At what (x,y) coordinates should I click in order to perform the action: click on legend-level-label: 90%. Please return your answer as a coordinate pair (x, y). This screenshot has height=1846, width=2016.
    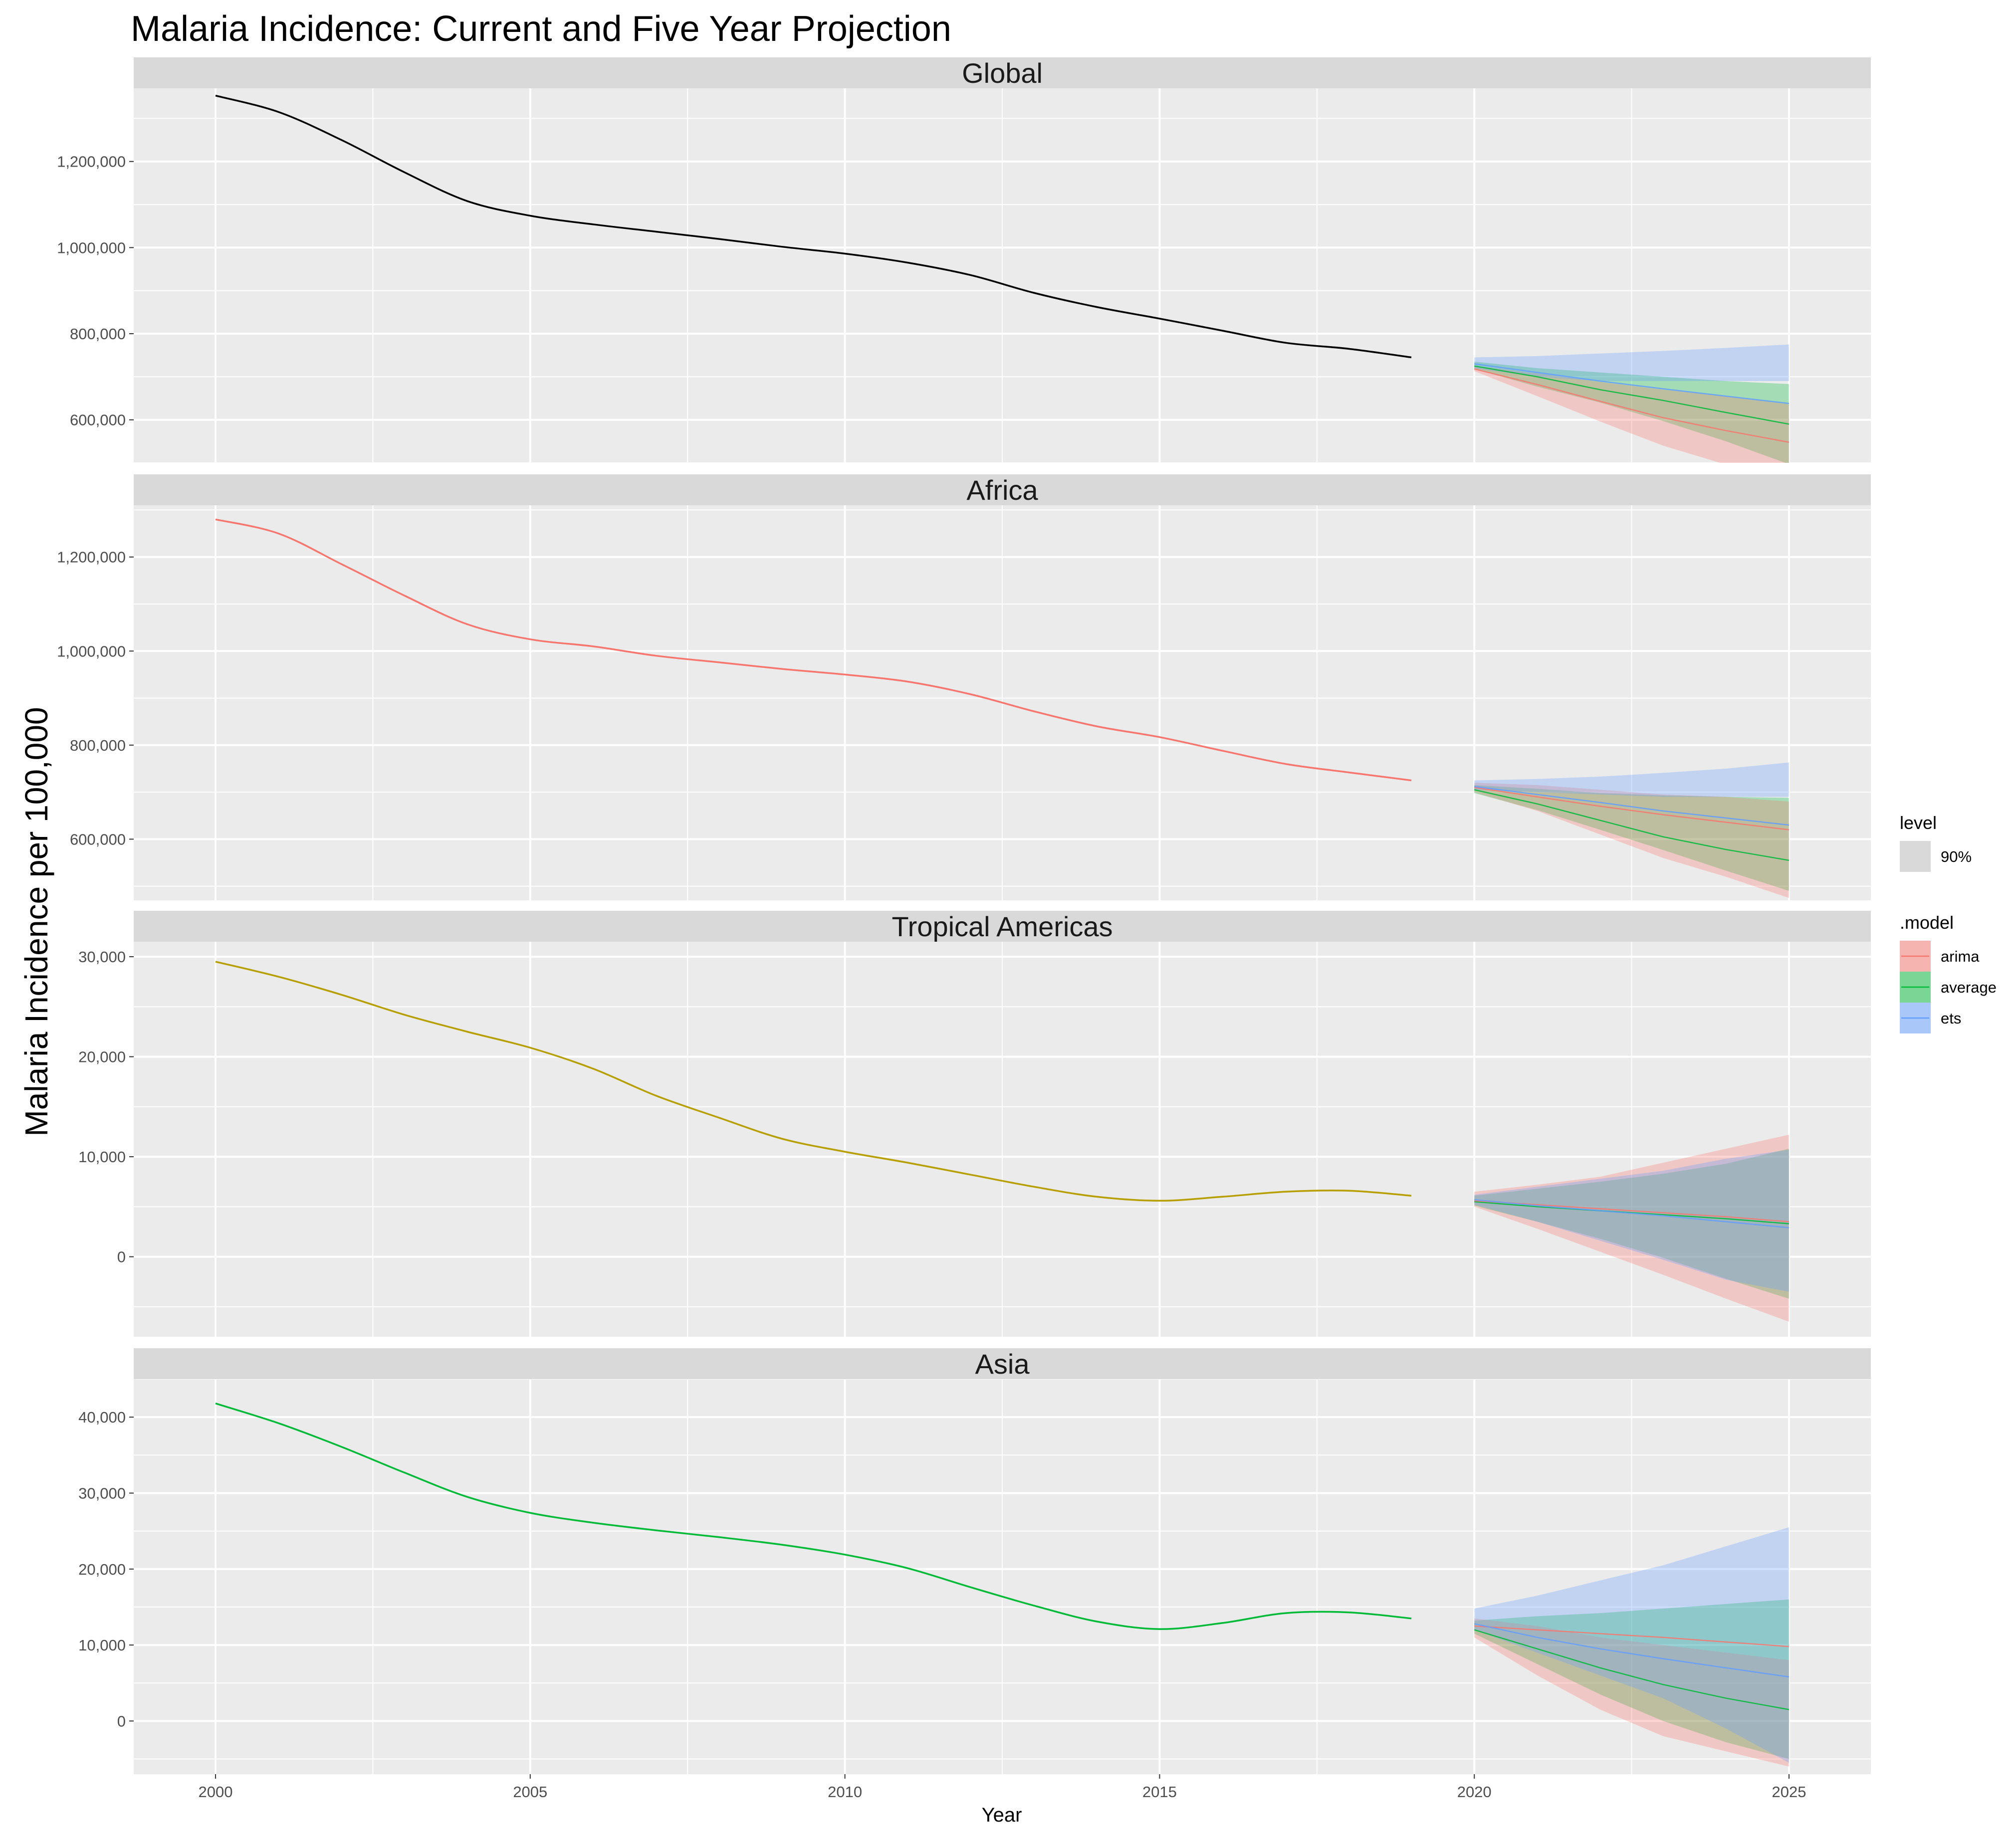
    Looking at the image, I should click on (1956, 856).